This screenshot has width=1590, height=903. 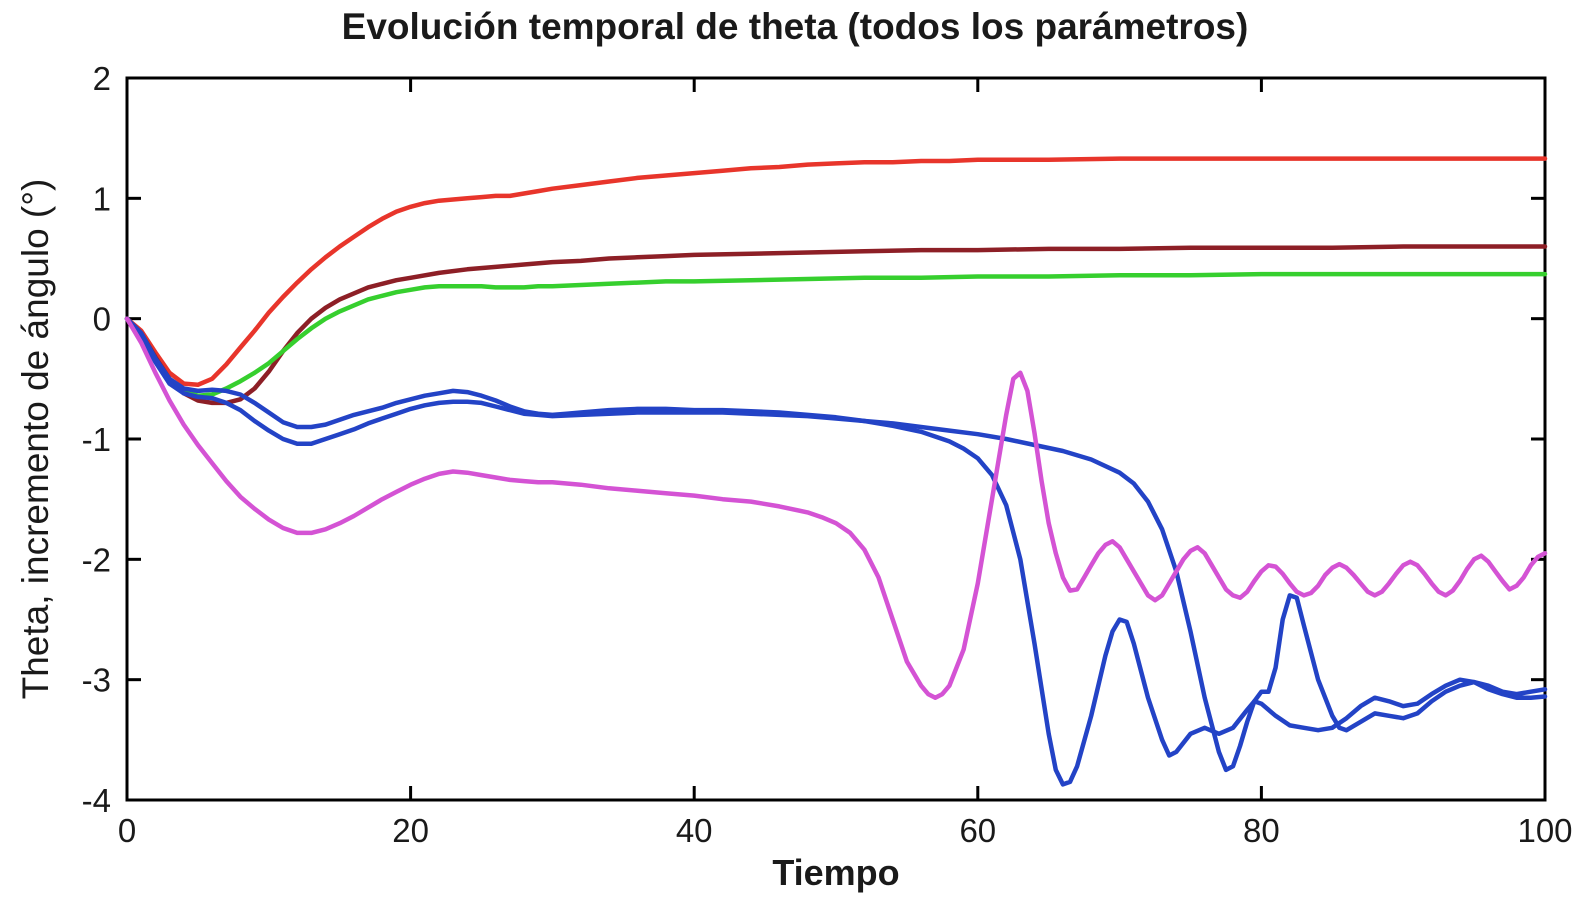 What do you see at coordinates (127, 830) in the screenshot?
I see `x-tick-label: 0` at bounding box center [127, 830].